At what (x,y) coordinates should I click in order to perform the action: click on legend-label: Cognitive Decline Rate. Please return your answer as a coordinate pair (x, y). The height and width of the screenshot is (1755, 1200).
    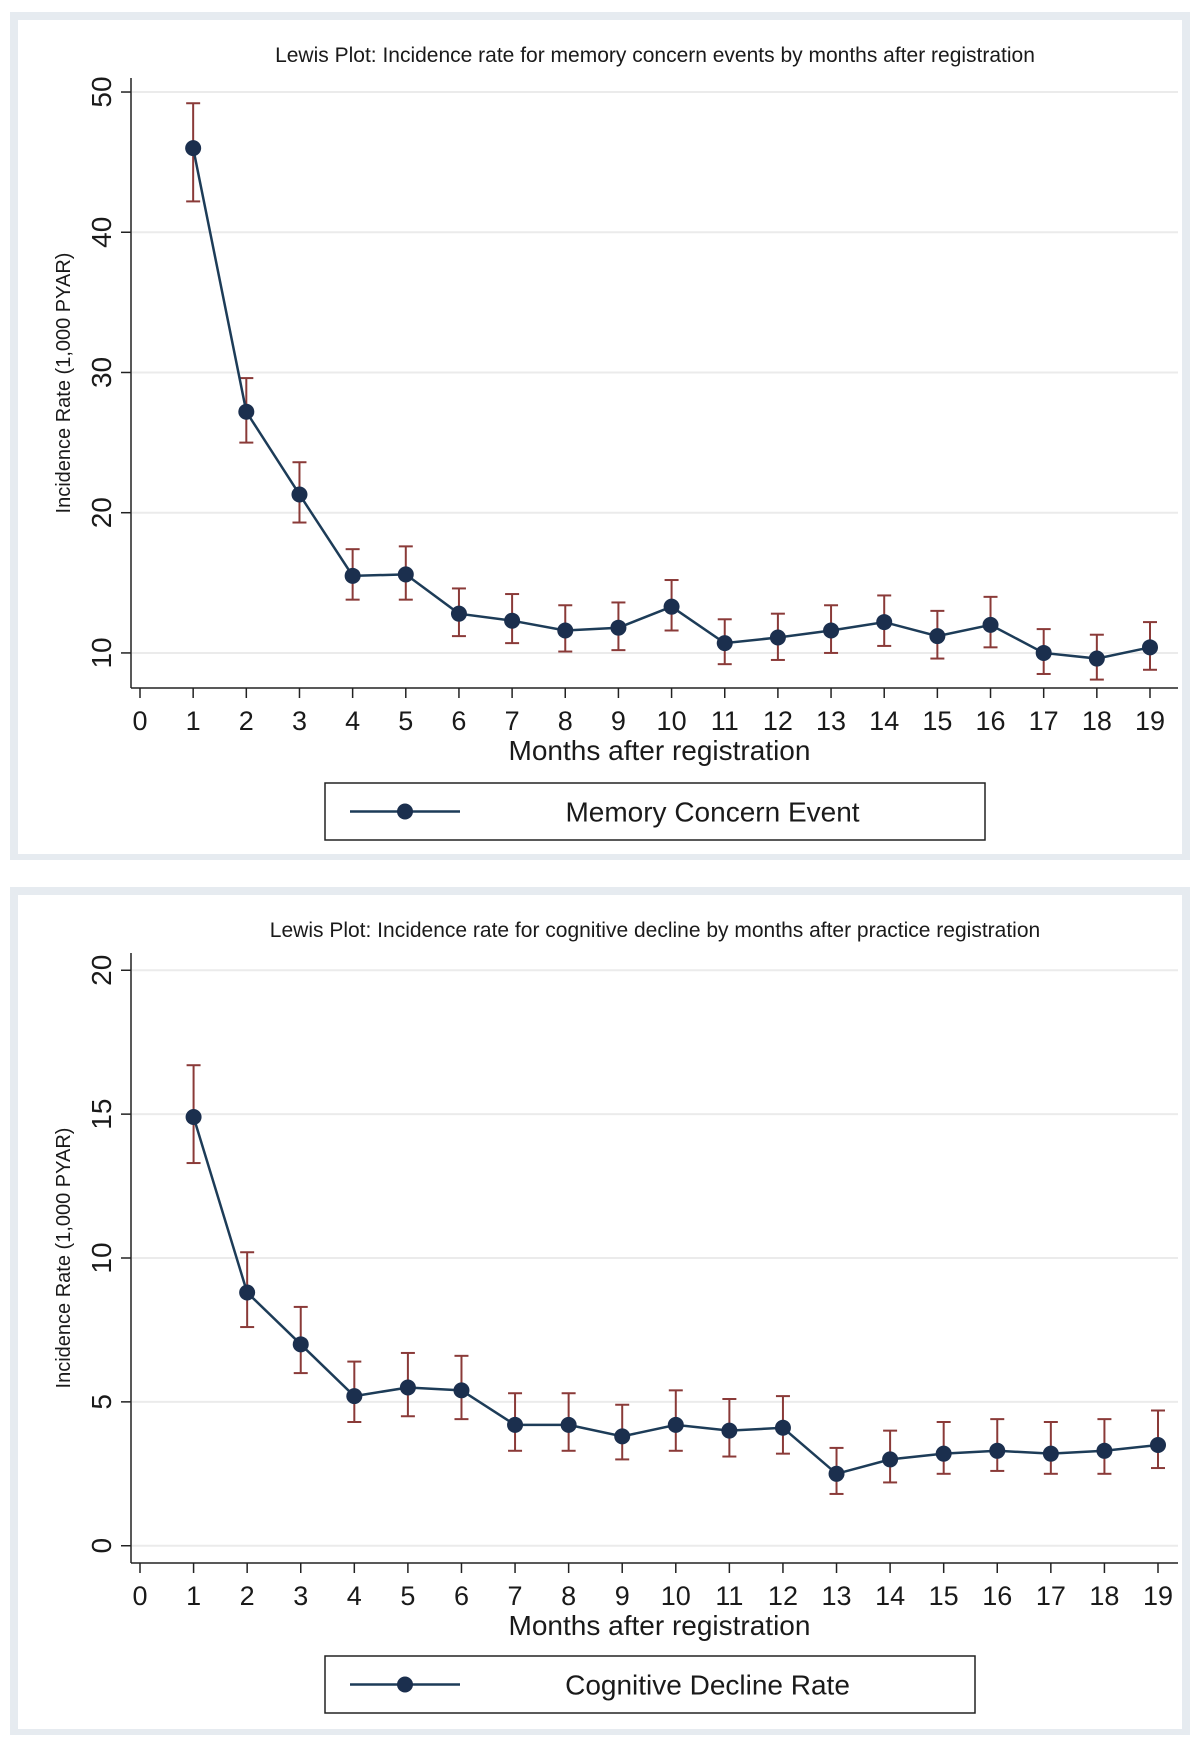
    Looking at the image, I should click on (707, 1685).